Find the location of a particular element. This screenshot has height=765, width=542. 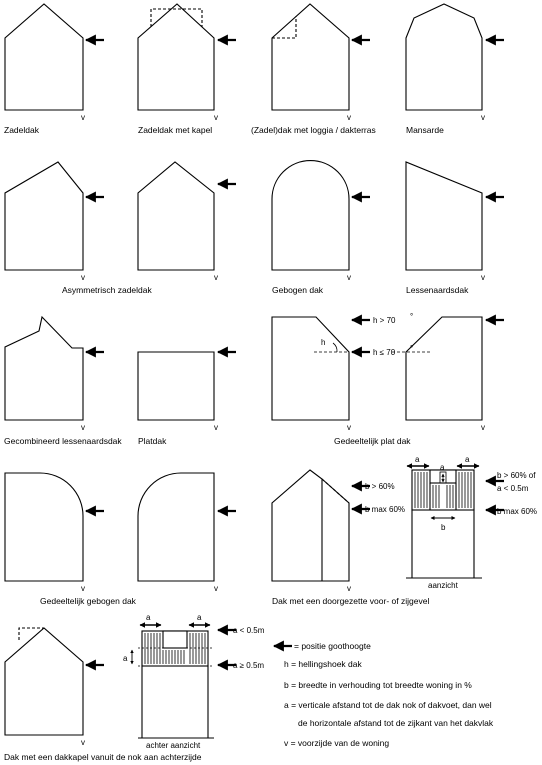

label-lessenaar: Lessenaardsdak is located at coordinates (437, 290).